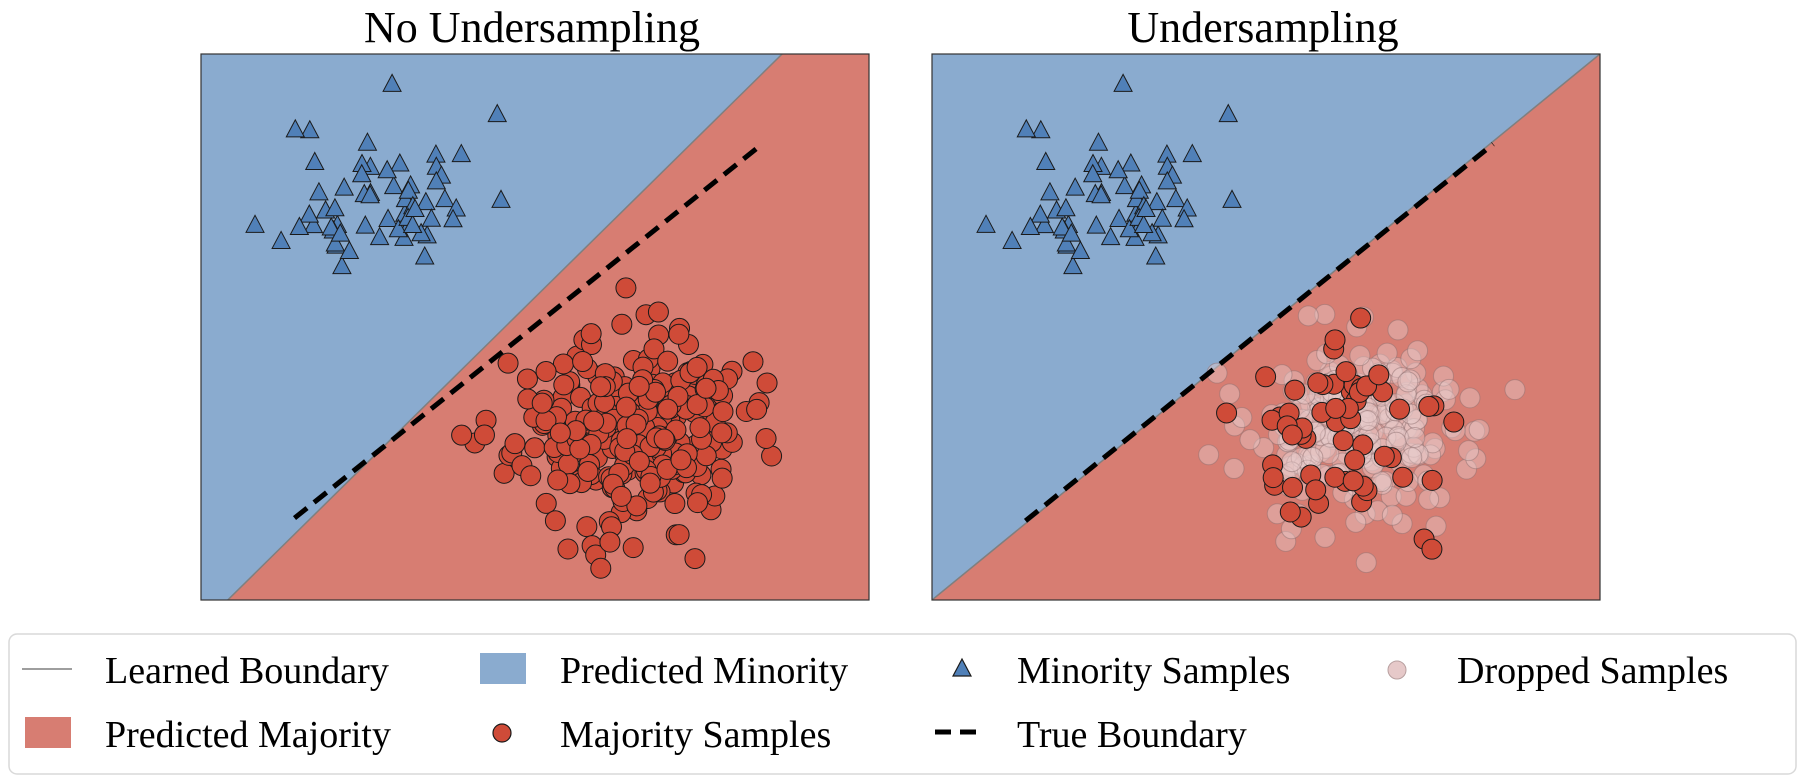 This screenshot has width=1802, height=781. What do you see at coordinates (48, 732) in the screenshot?
I see `legend-predicted-majority-swatch` at bounding box center [48, 732].